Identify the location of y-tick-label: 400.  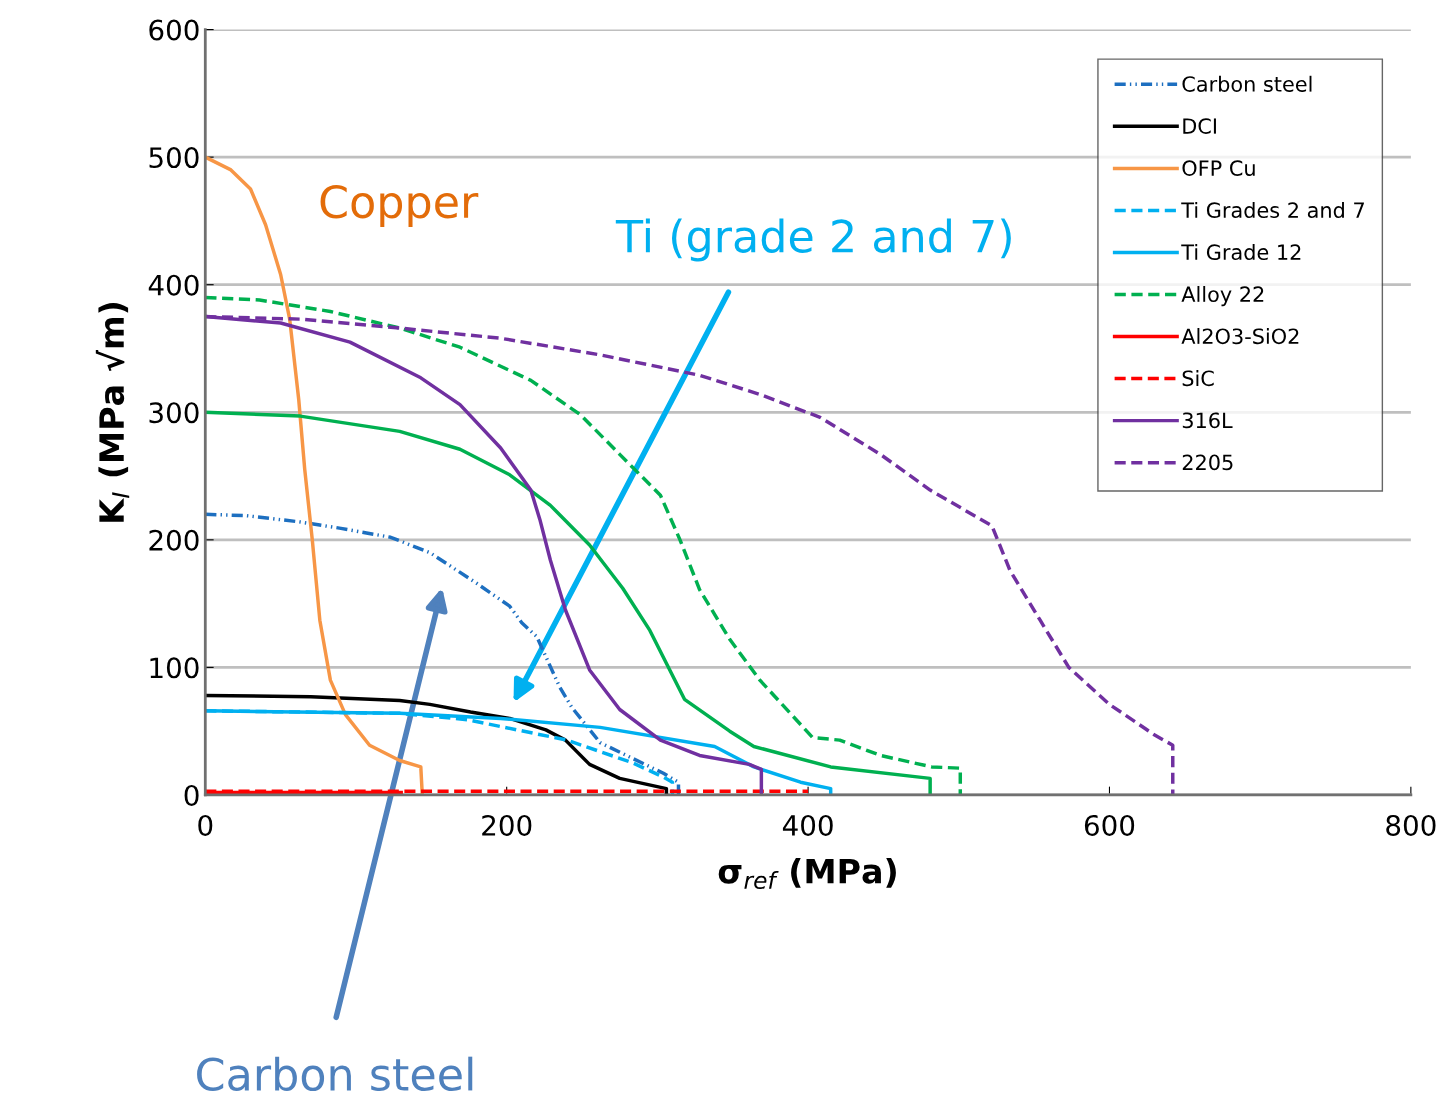
(173, 285).